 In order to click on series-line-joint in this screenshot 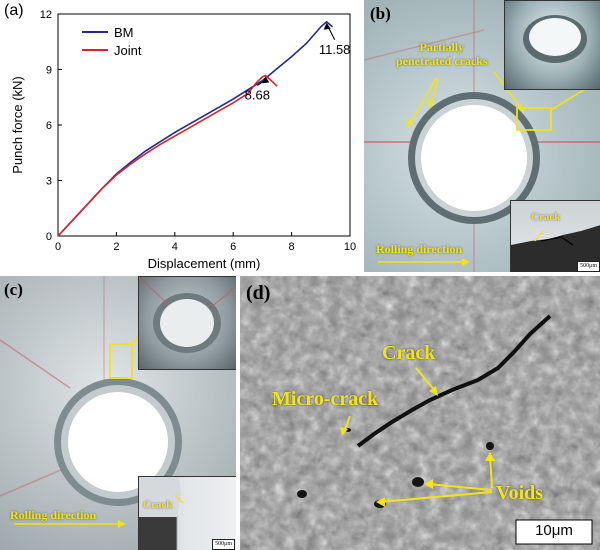, I will do `click(167, 155)`.